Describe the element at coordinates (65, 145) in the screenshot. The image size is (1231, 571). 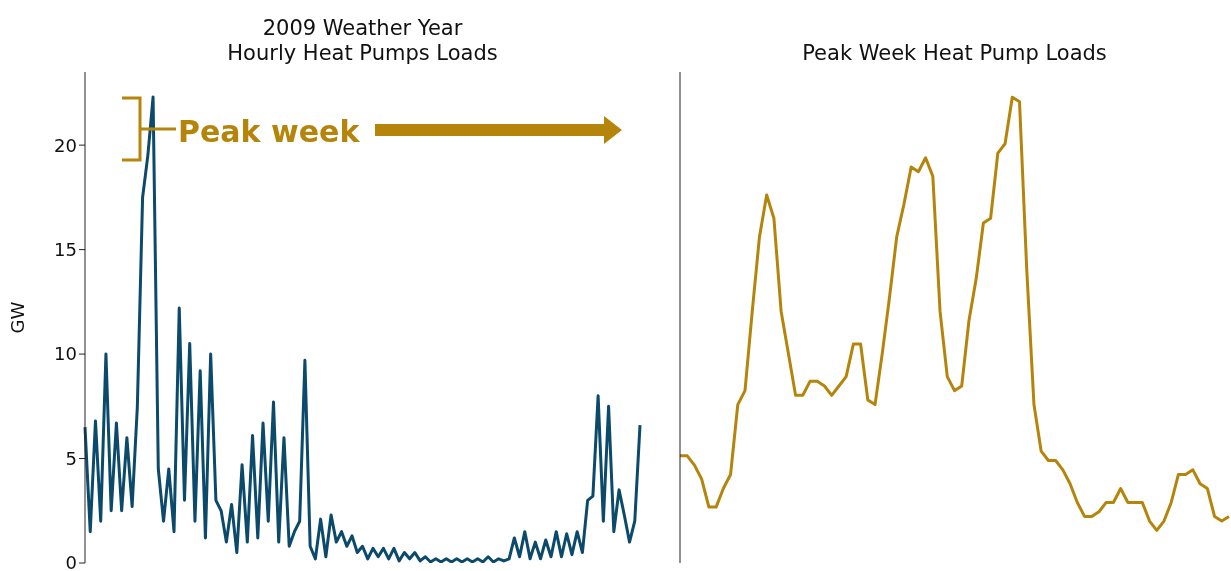
I see `y-tick-label: 20` at that location.